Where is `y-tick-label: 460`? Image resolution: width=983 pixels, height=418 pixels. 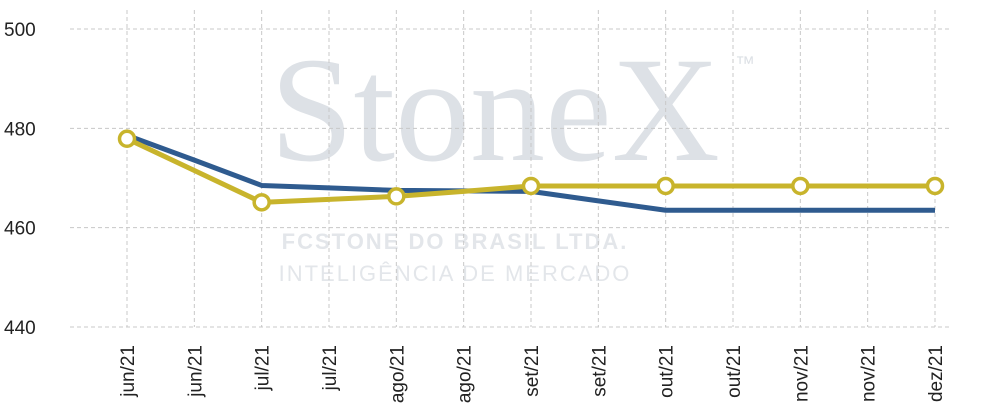
y-tick-label: 460 is located at coordinates (20, 229).